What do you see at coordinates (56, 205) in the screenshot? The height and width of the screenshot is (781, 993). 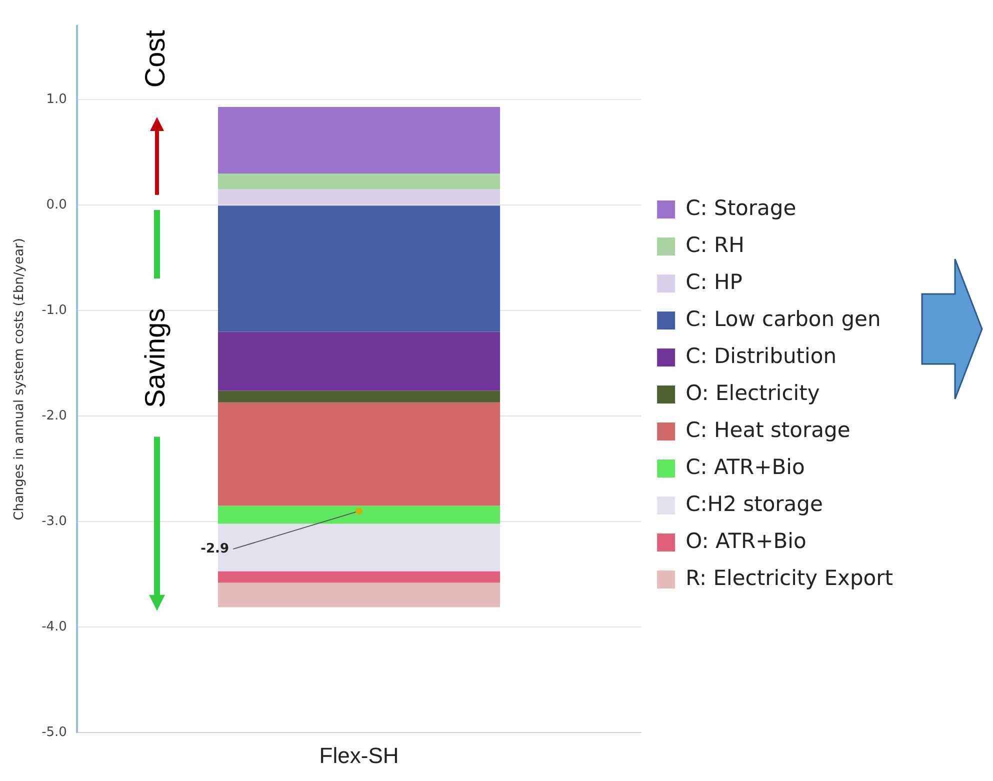 I see `y-tick-label: 0.0` at bounding box center [56, 205].